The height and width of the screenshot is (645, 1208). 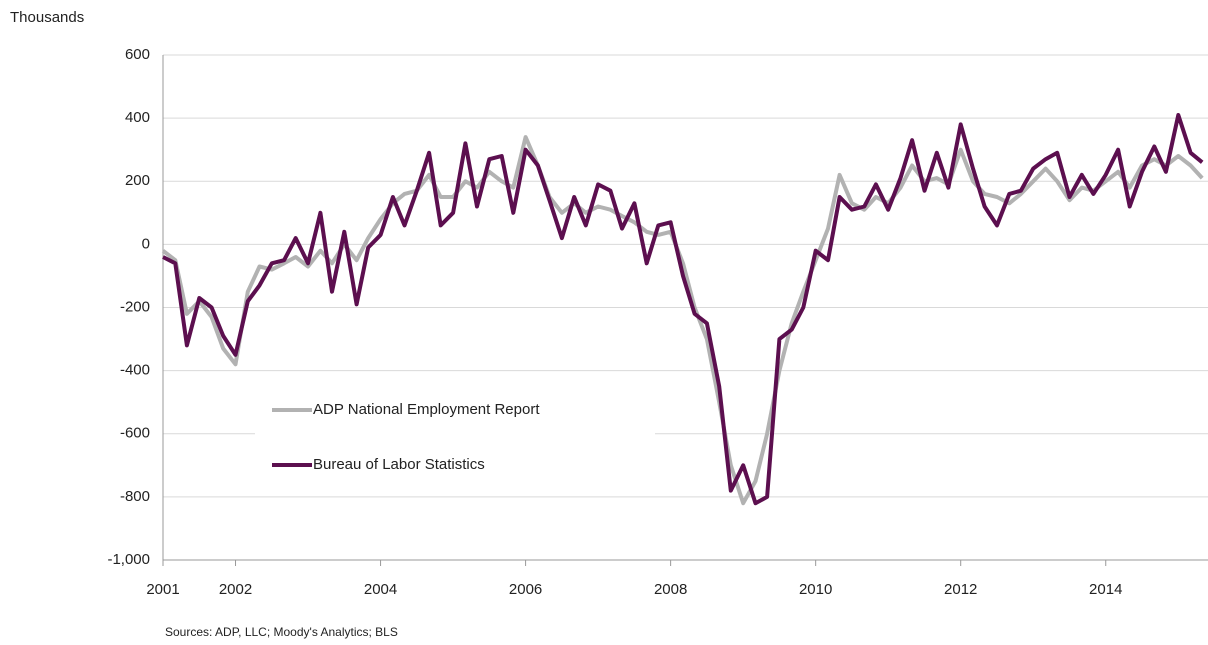 What do you see at coordinates (235, 589) in the screenshot?
I see `x-tick-label: 2002` at bounding box center [235, 589].